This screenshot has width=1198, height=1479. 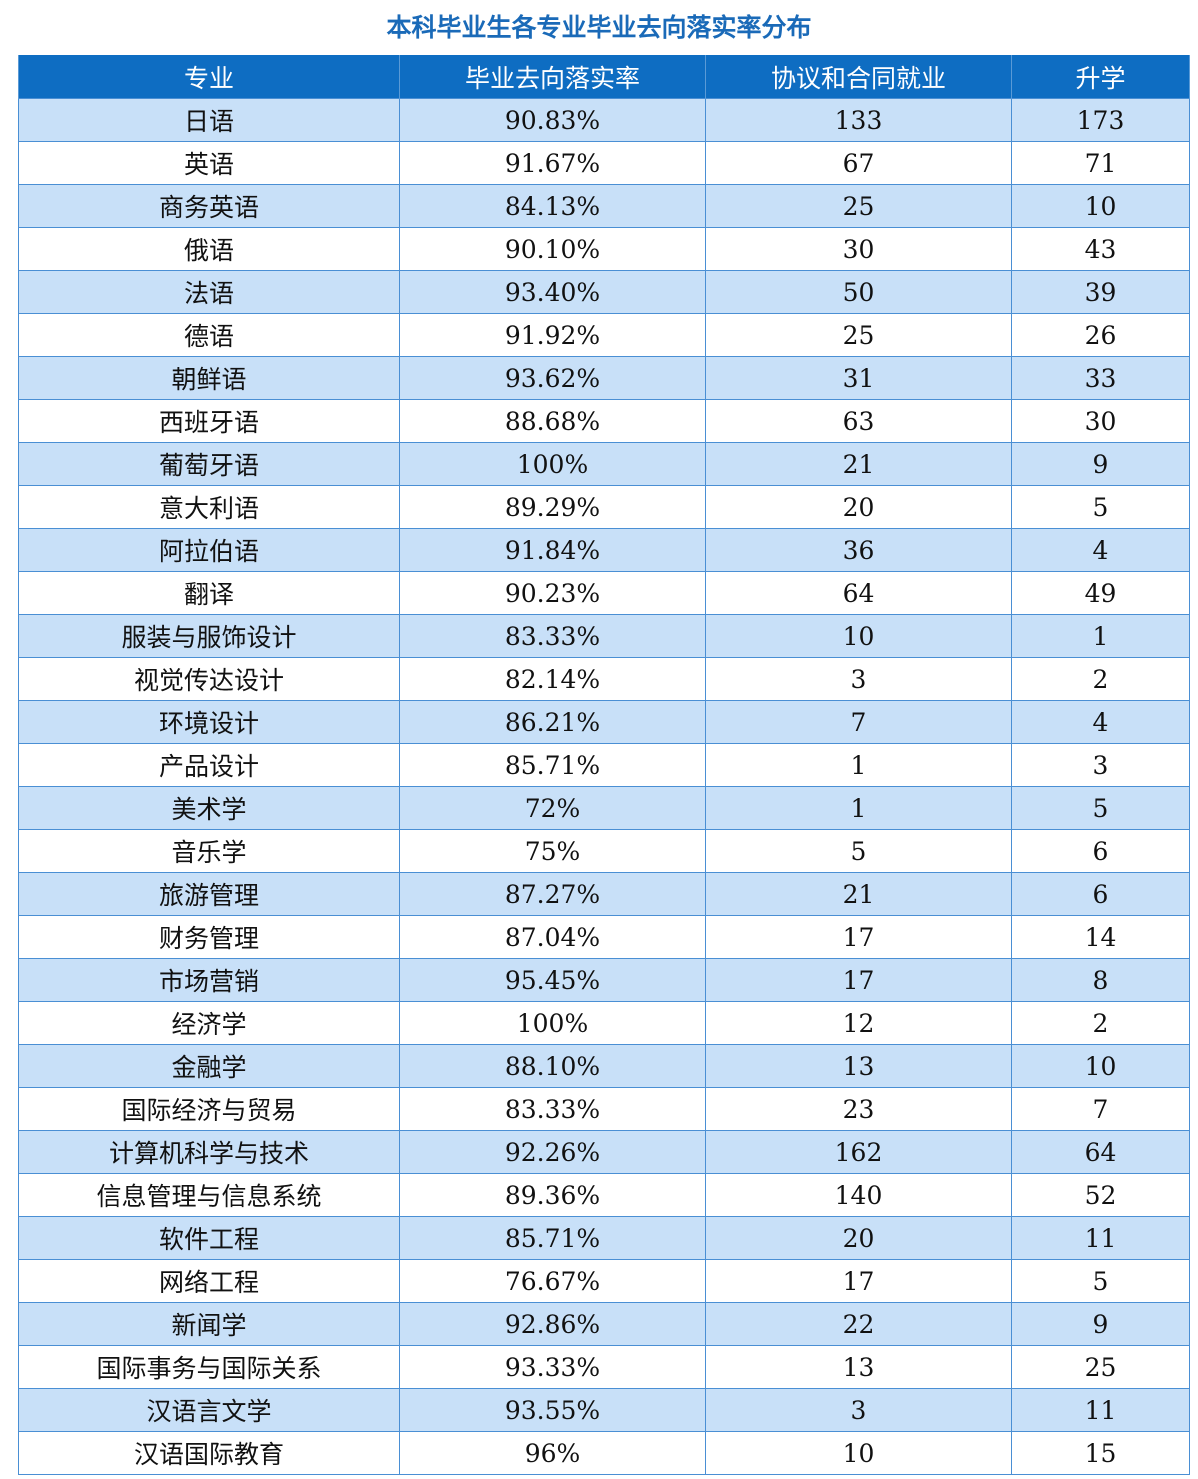 I want to click on cell-major: 商务英语, so click(x=209, y=206).